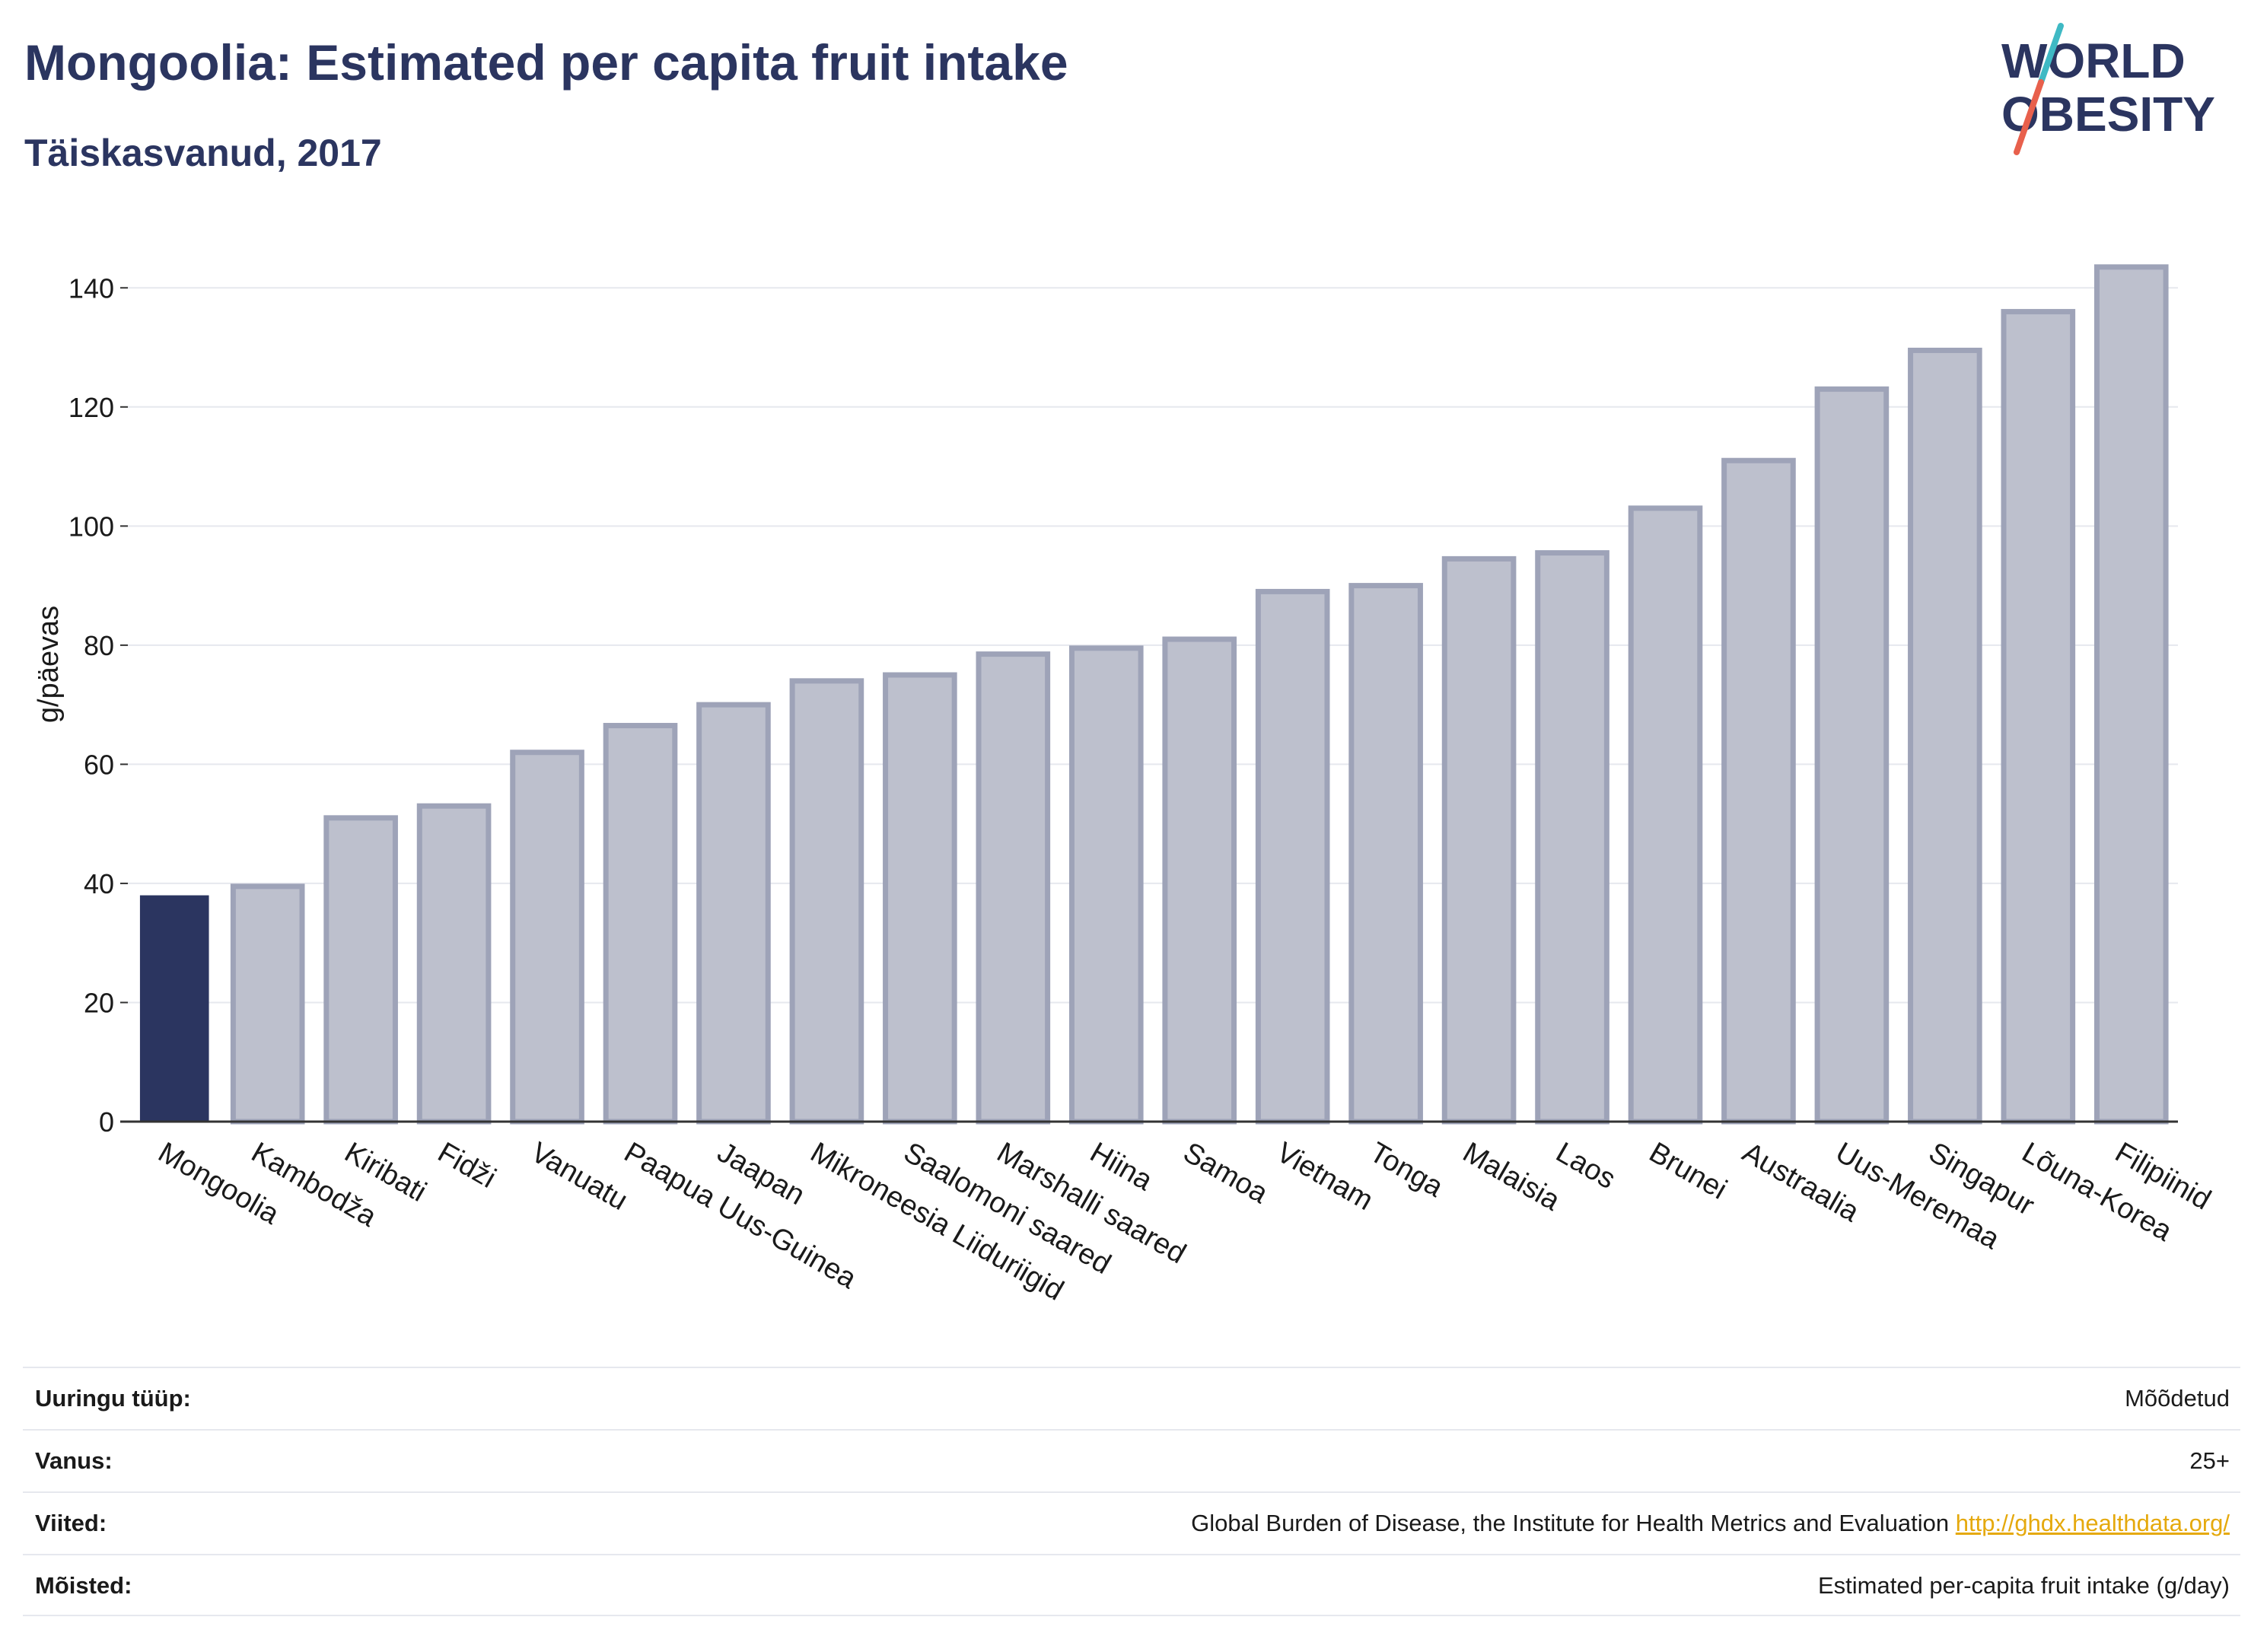 This screenshot has width=2251, height=1652. I want to click on bar-jaapan, so click(733, 913).